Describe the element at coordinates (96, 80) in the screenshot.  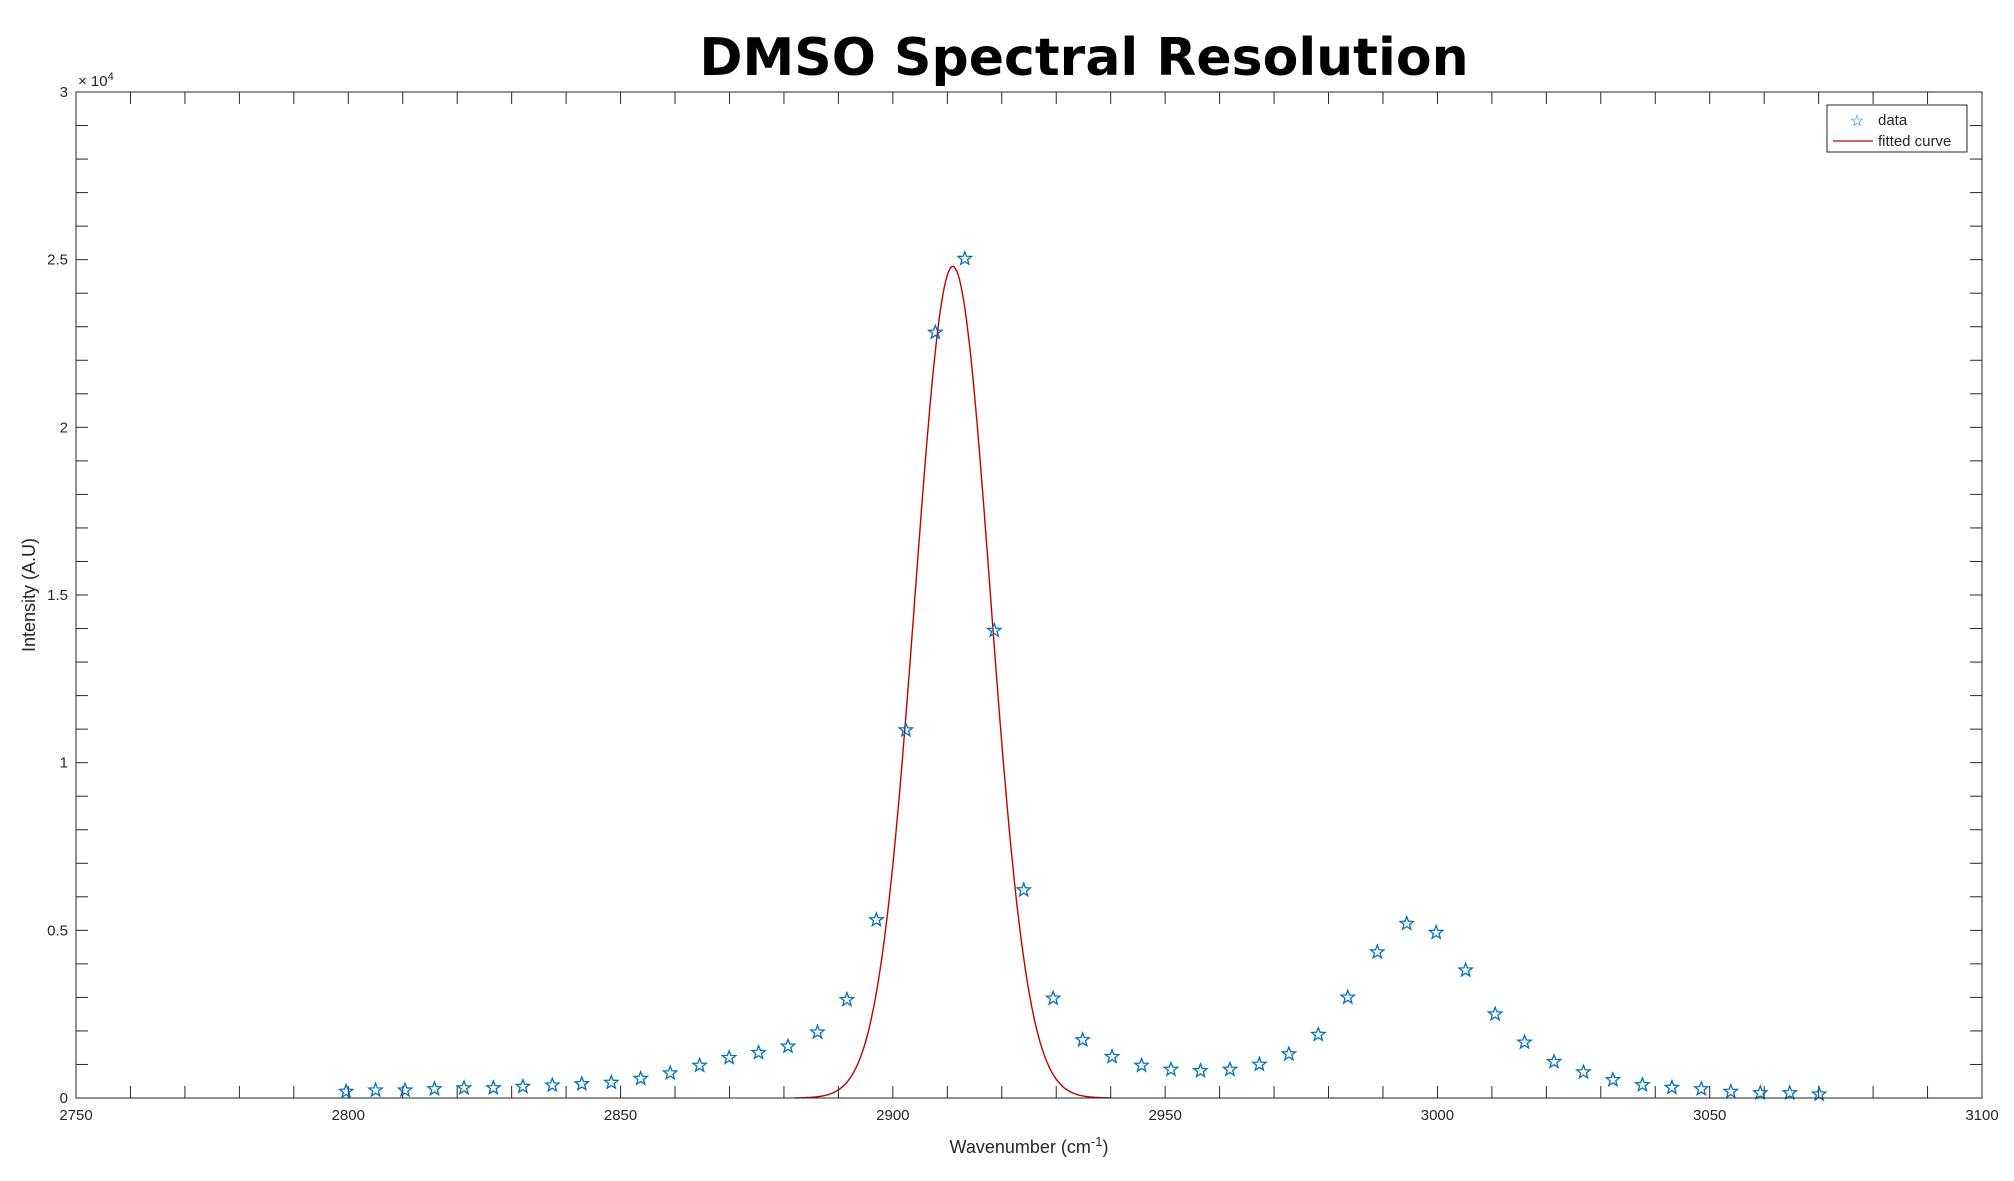
I see `y-exponent-label: × 10⁴` at that location.